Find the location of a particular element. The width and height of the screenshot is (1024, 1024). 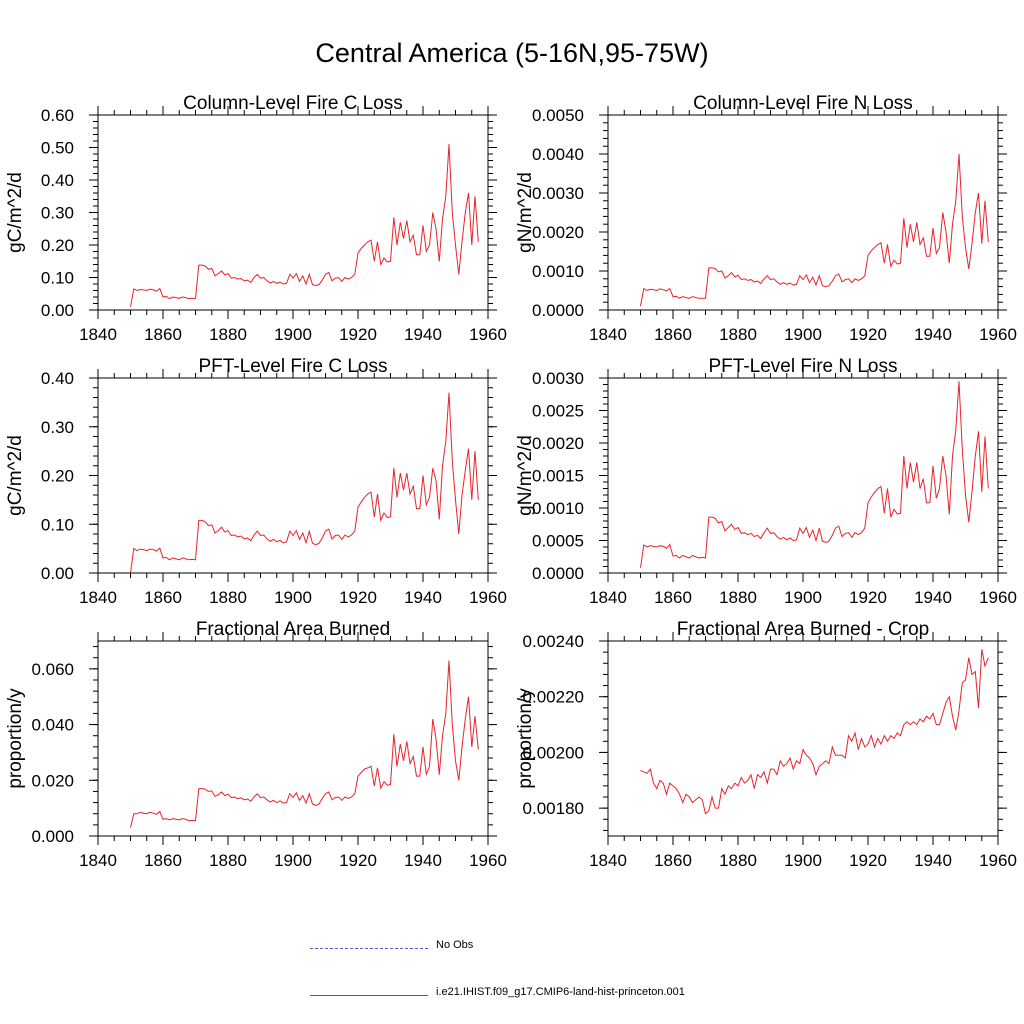

y-tick-label: 0.00200 is located at coordinates (553, 752).